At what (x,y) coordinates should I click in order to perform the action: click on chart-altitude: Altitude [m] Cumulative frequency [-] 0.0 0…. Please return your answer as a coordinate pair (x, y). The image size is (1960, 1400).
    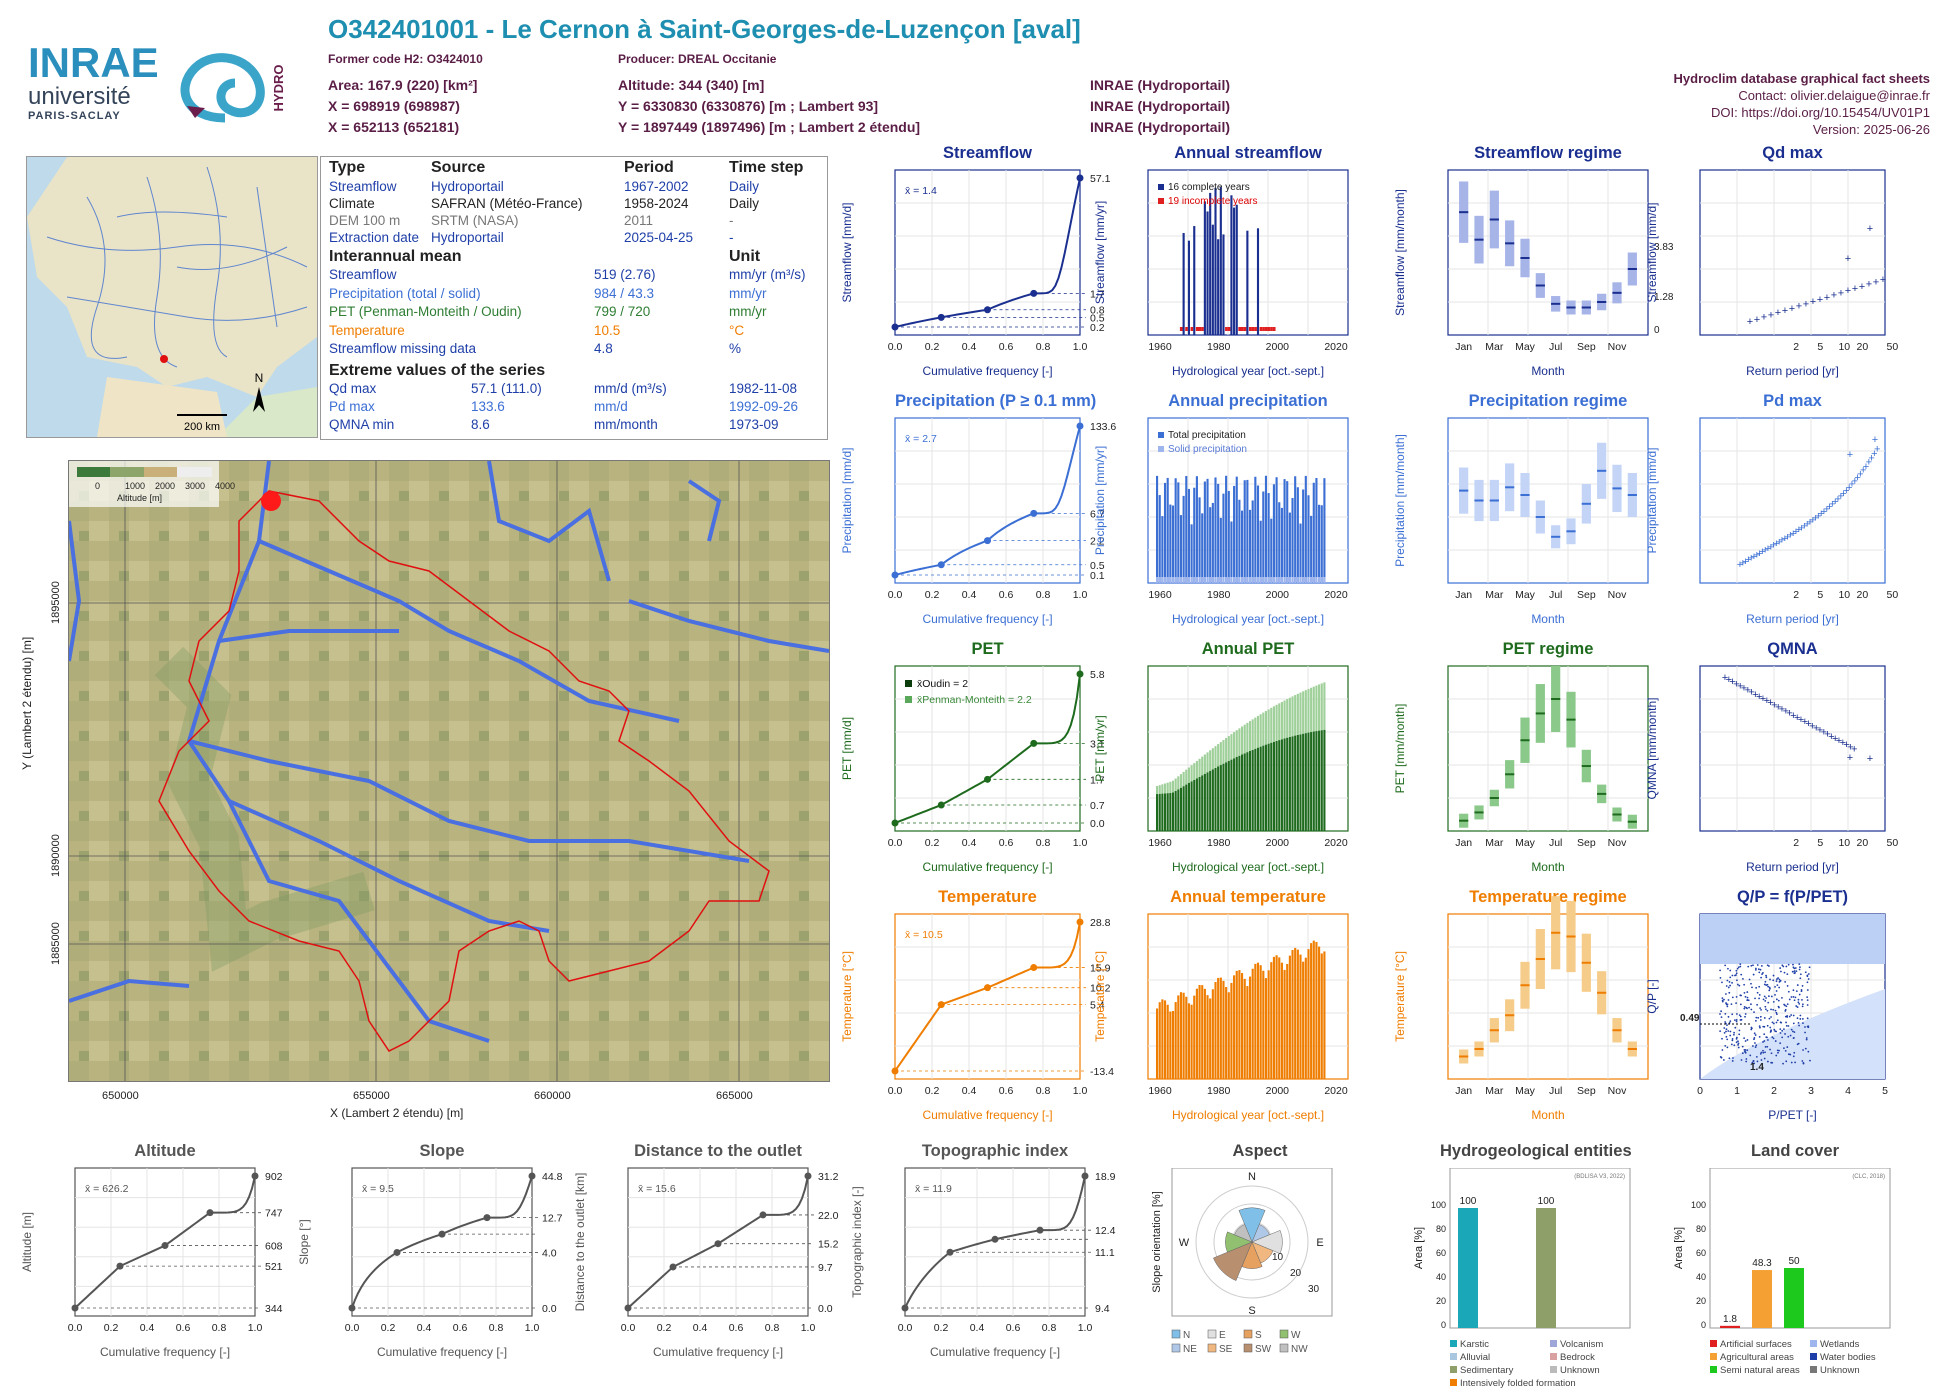
    Looking at the image, I should click on (151, 1263).